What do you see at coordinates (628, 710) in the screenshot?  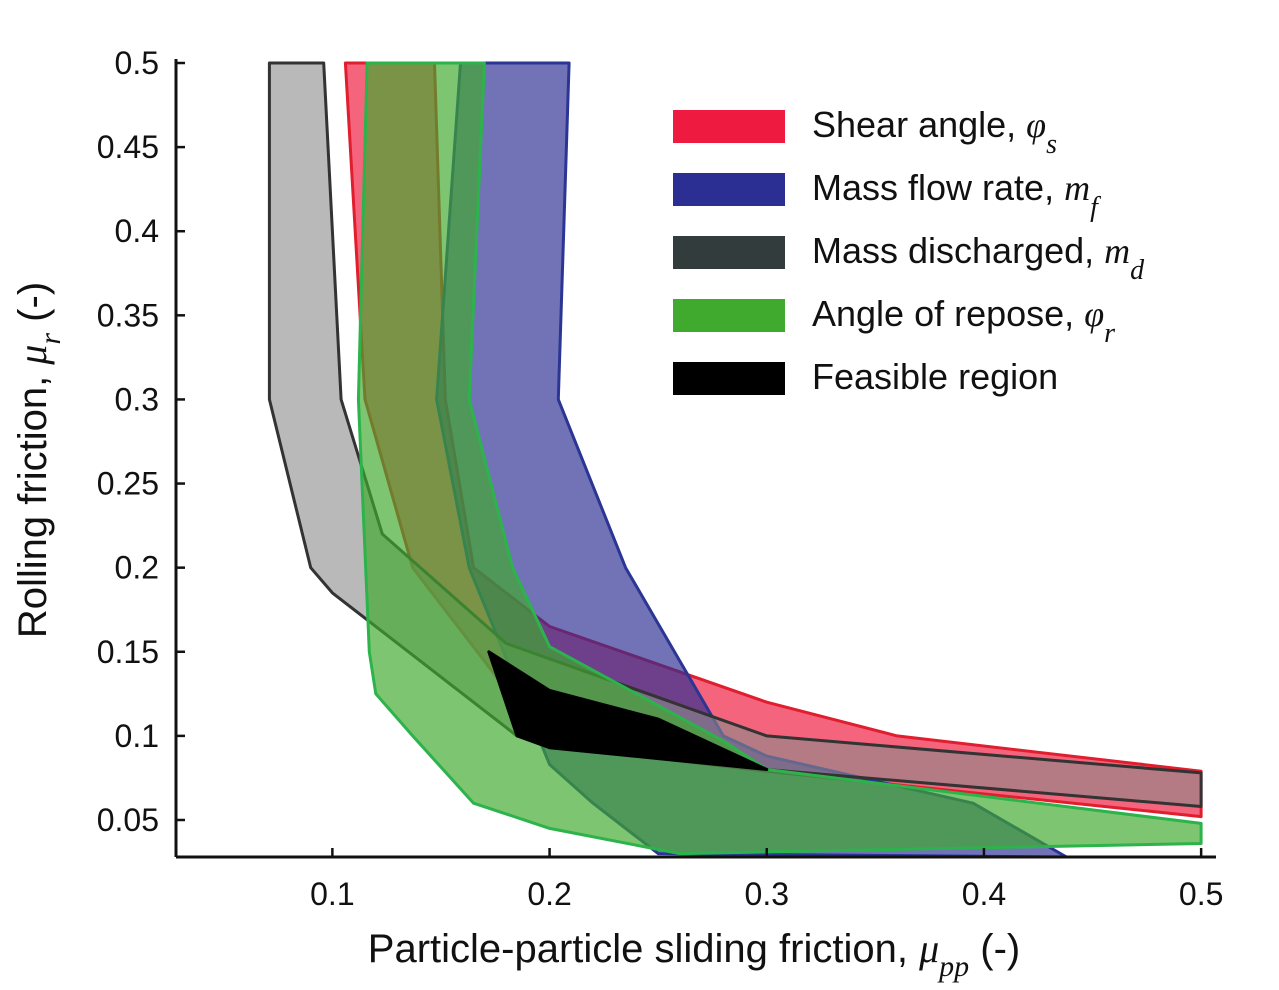 I see `series-area-feasible-region` at bounding box center [628, 710].